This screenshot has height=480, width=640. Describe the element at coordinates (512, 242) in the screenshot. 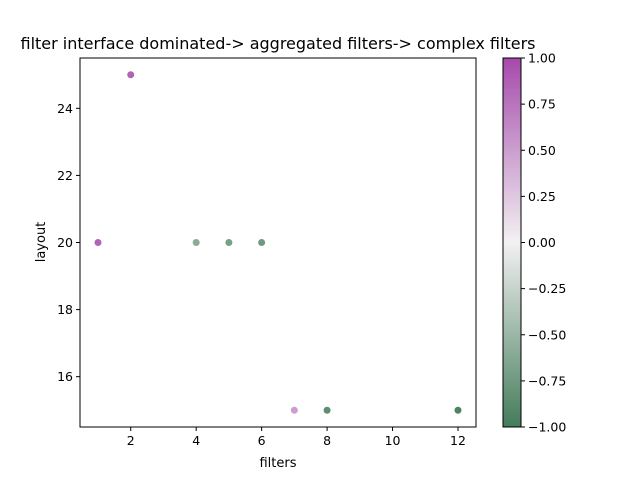

I see `colorbar-gradient` at that location.